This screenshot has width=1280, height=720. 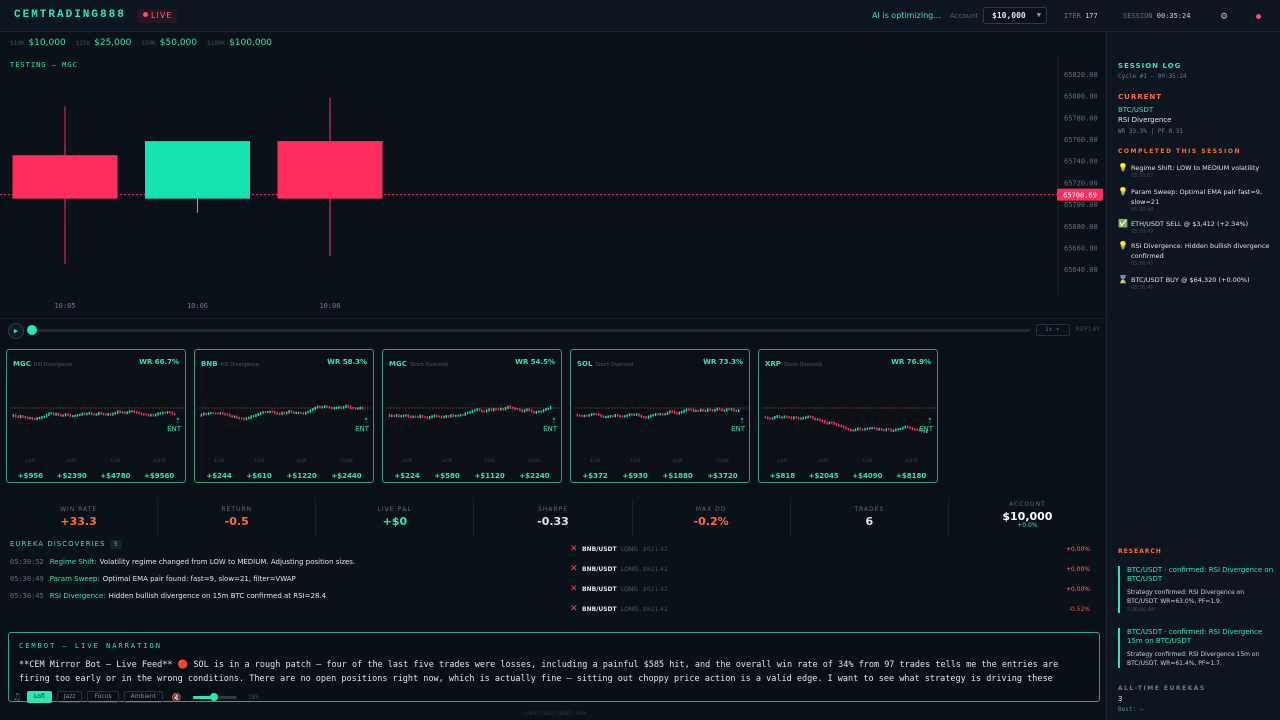 I want to click on card-symbol-text: BNB, so click(x=209, y=364).